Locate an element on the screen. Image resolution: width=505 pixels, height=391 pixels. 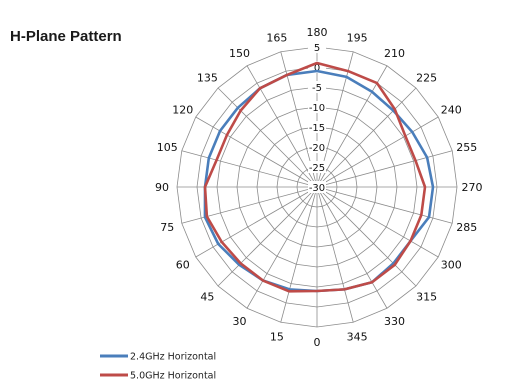
legend-label: 2.4GHz Horizontal is located at coordinates (173, 357).